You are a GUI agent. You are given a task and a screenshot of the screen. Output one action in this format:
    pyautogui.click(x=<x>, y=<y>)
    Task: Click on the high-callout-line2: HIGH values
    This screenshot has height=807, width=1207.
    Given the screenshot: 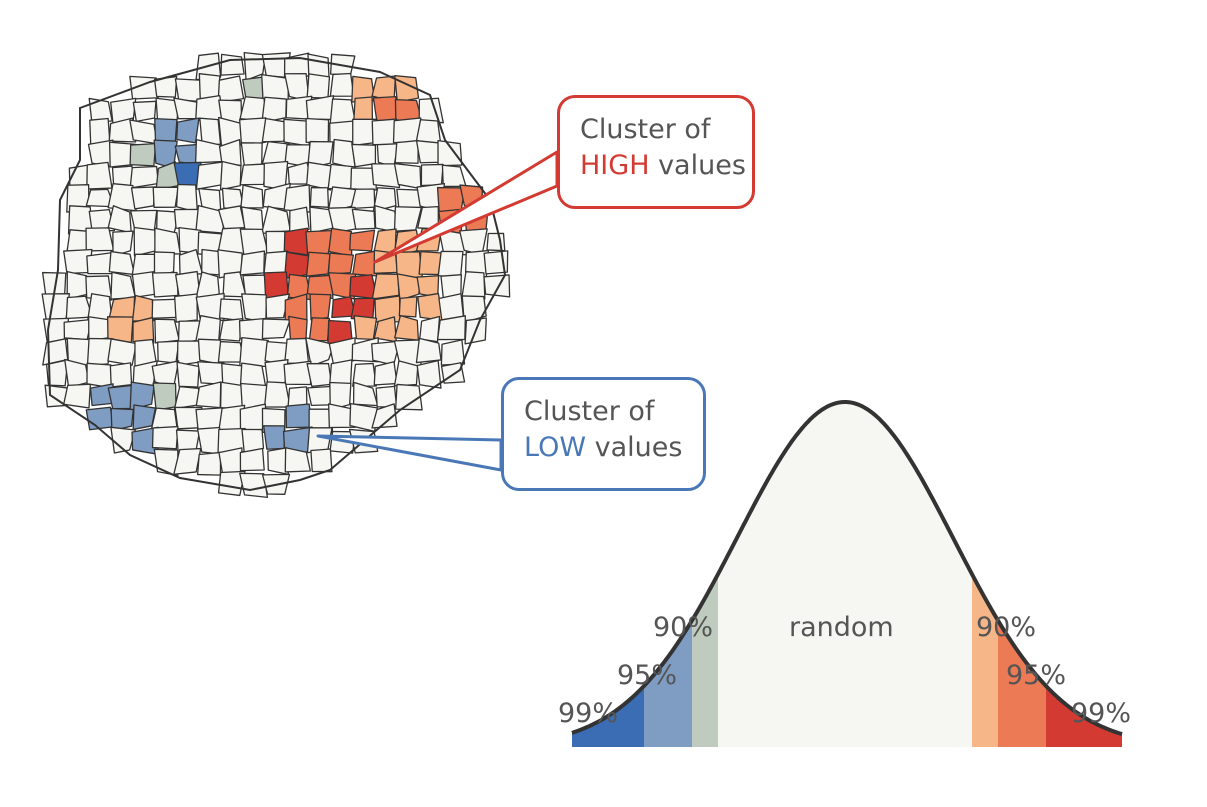 What is the action you would take?
    pyautogui.click(x=666, y=166)
    